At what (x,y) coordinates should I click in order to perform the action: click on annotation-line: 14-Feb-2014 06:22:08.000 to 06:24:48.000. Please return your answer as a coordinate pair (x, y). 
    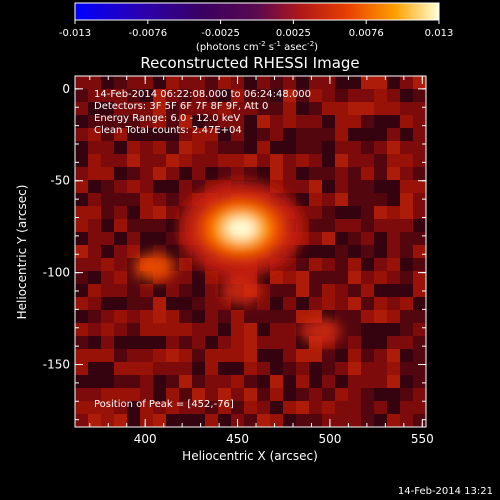
    Looking at the image, I should click on (202, 94).